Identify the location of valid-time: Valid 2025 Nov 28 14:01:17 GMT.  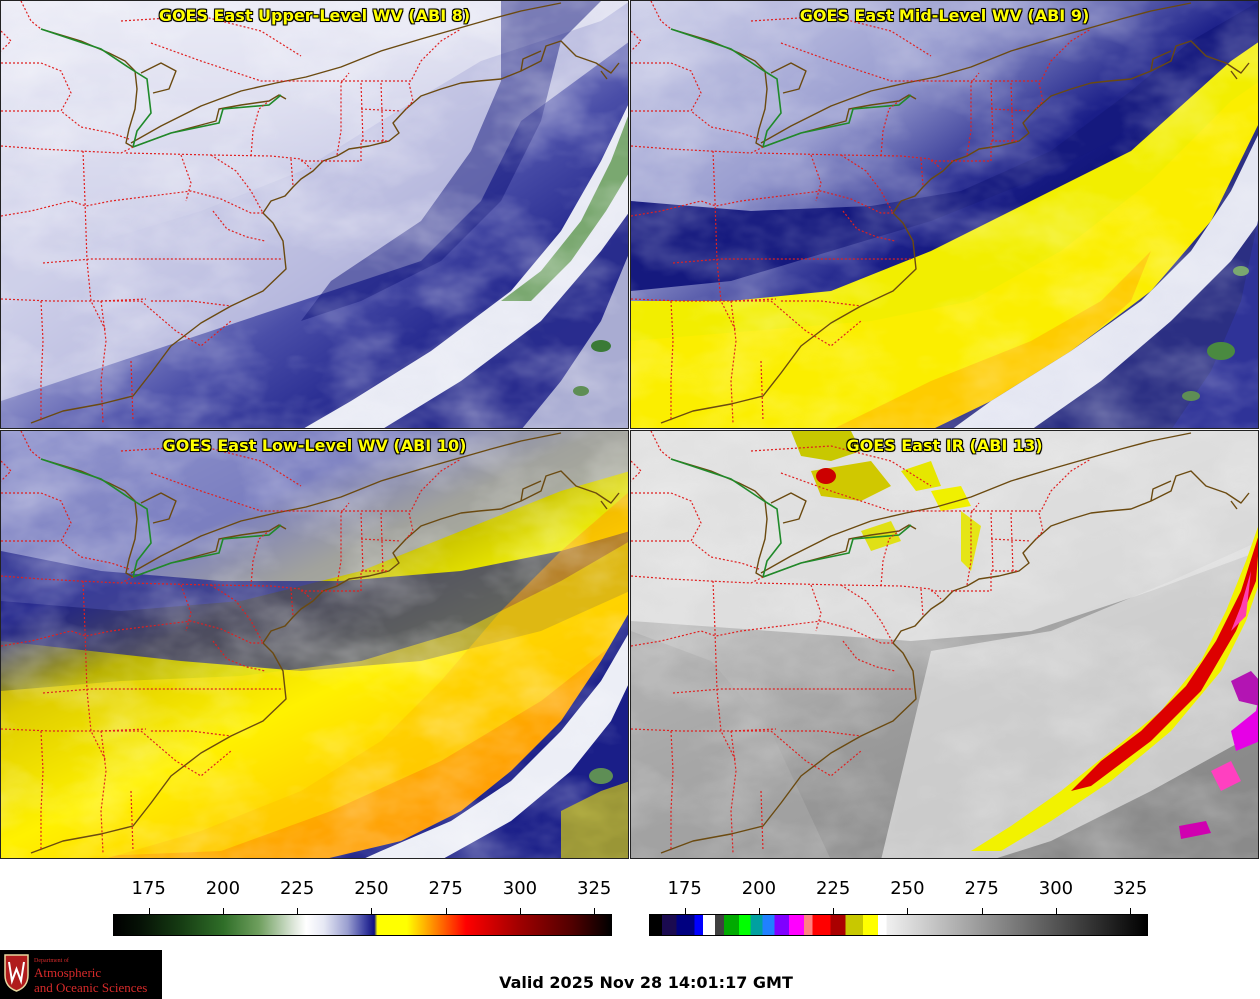
(646, 982).